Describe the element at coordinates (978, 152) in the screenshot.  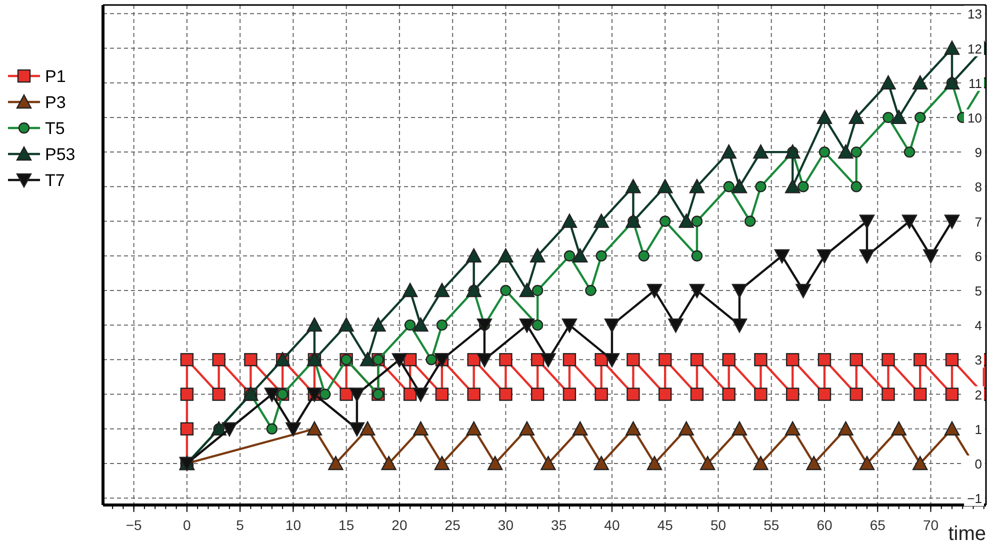
I see `y-tick-label: 9` at that location.